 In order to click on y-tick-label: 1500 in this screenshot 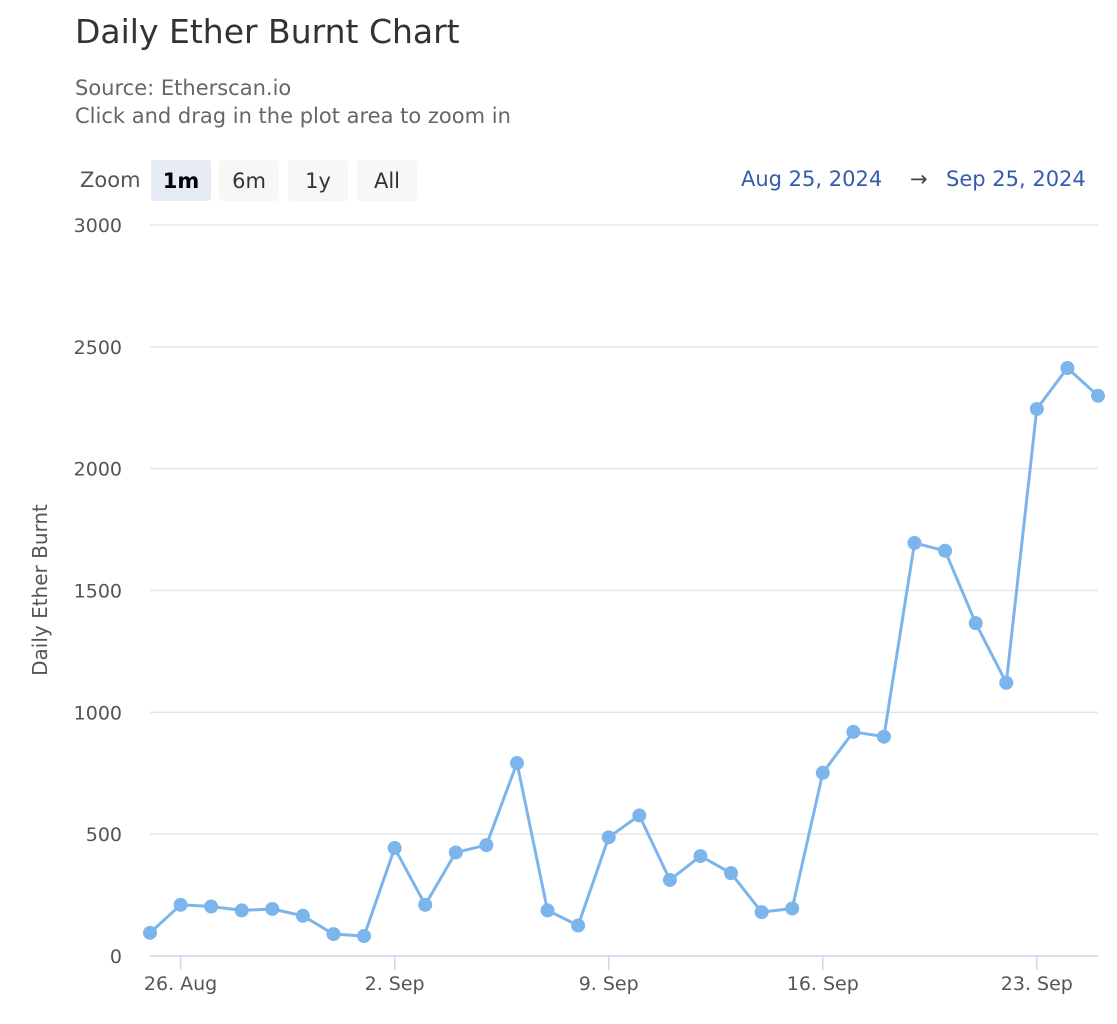, I will do `click(98, 592)`.